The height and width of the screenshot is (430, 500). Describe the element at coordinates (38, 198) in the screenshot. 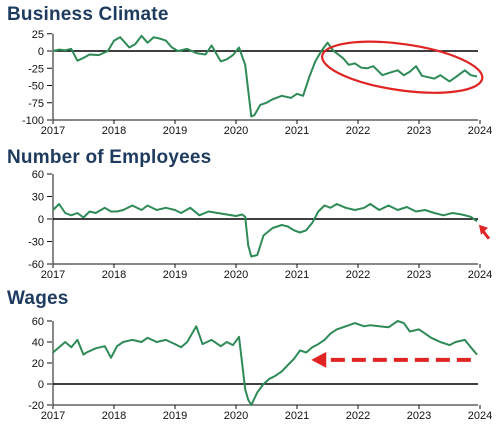

I see `y-tick-label: 30` at that location.